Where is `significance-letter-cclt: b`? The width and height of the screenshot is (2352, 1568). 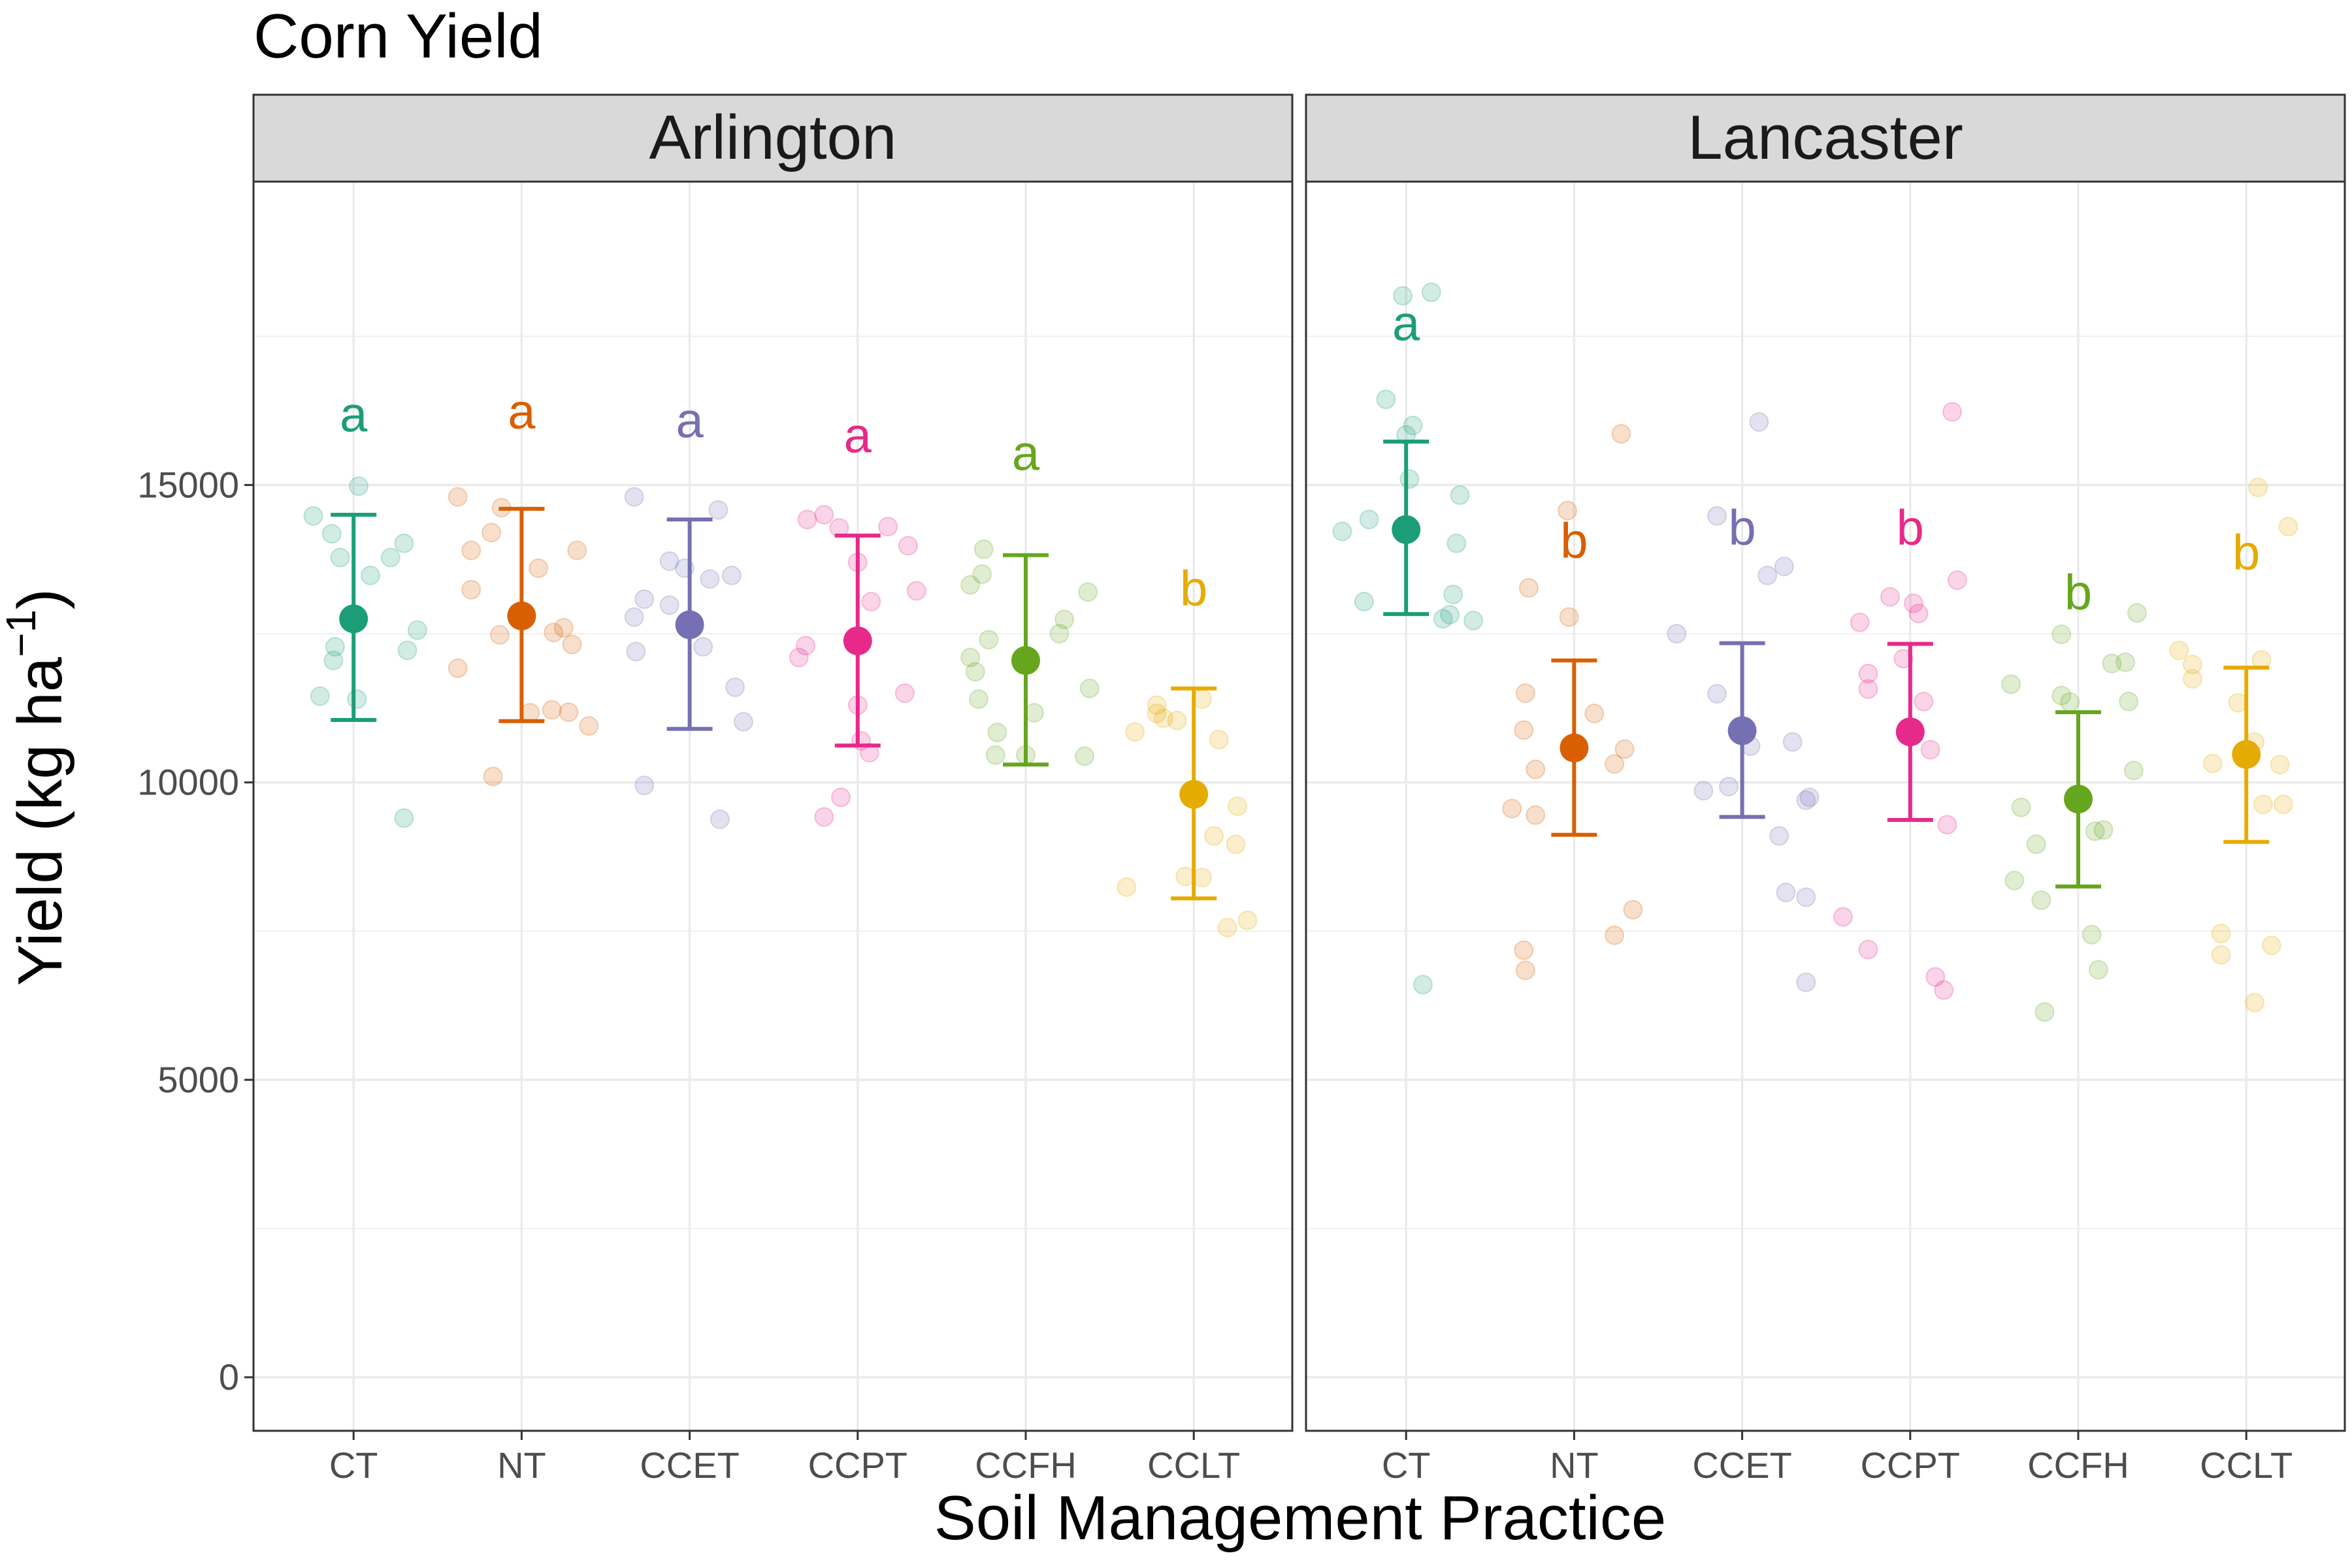 significance-letter-cclt: b is located at coordinates (1193, 588).